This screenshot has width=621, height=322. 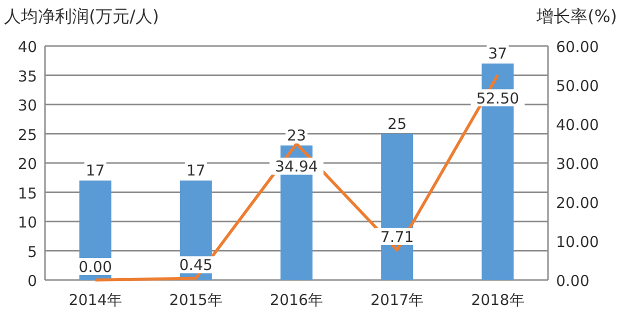 I want to click on data-label: 0.00, so click(x=95, y=267).